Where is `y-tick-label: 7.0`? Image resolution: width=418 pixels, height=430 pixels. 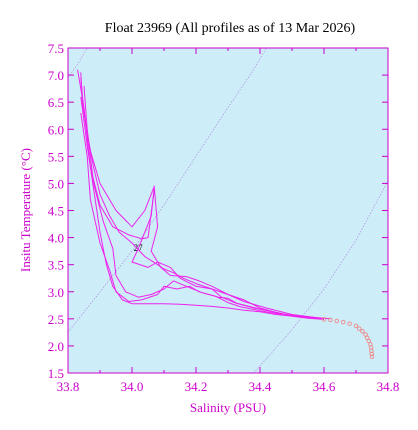
y-tick-label: 7.0 is located at coordinates (56, 75).